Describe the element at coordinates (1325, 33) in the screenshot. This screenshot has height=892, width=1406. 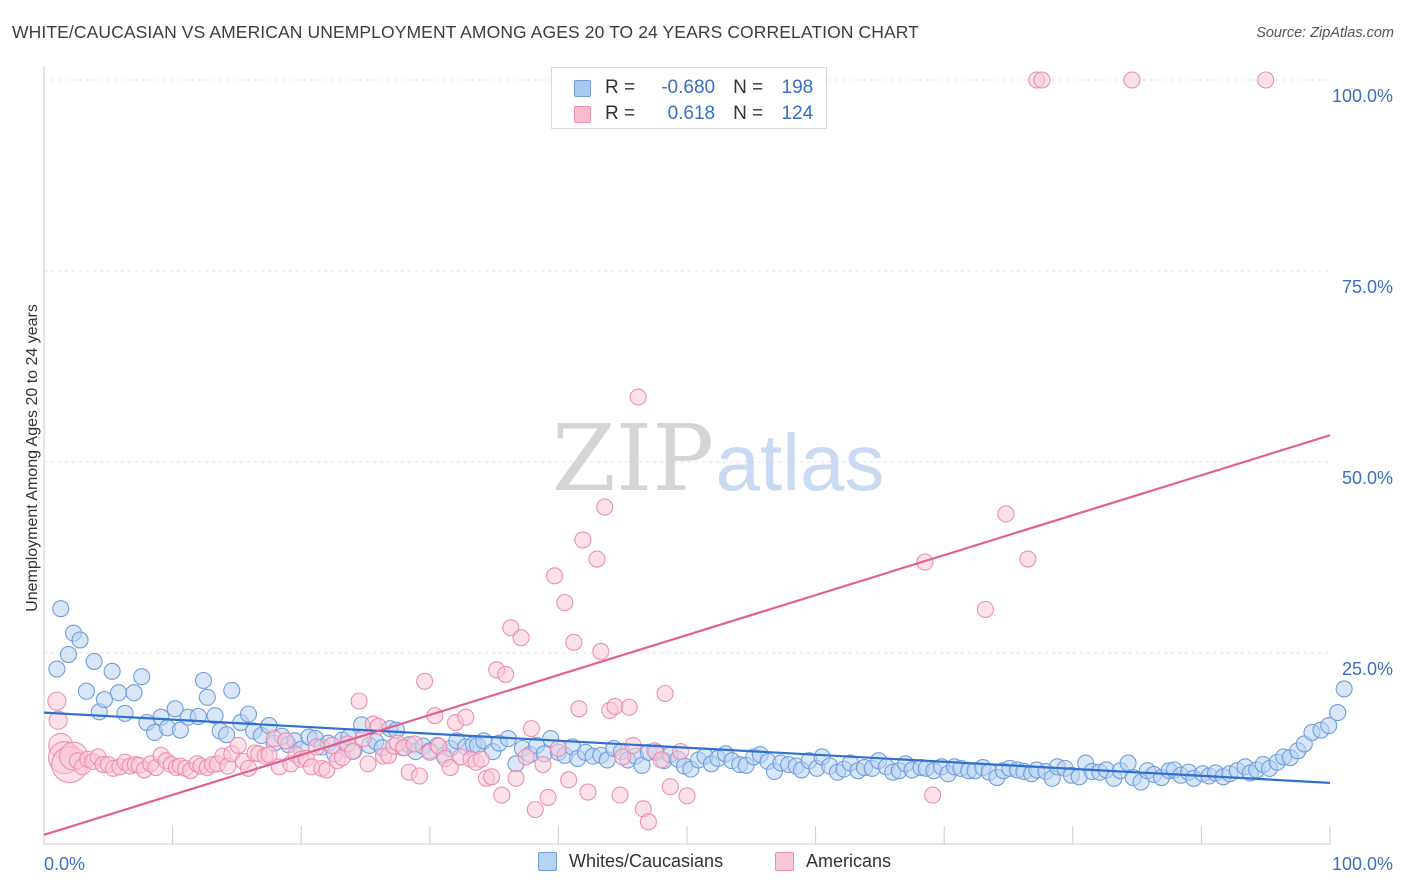
I see `source-label: Source: ZipAtlas.com` at that location.